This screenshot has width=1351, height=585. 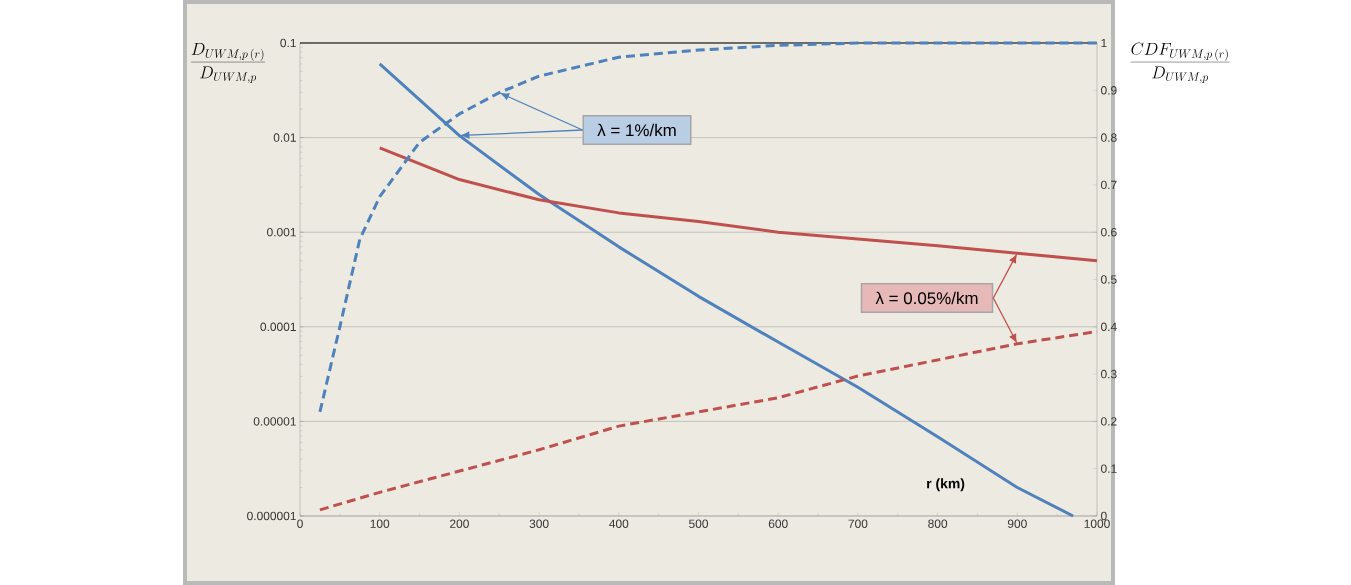 I want to click on y2-tick-label: 0.7, so click(x=1109, y=185).